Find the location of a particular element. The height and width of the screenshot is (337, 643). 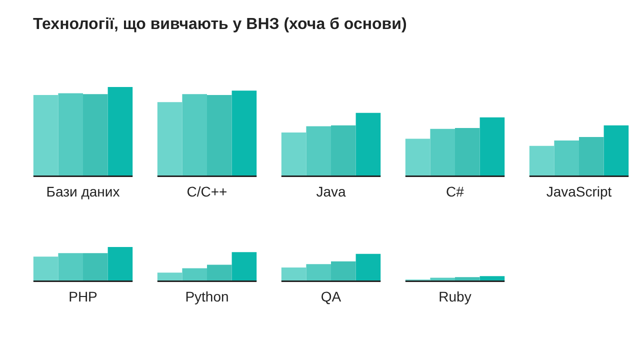

x-tick-label: C# is located at coordinates (455, 191).